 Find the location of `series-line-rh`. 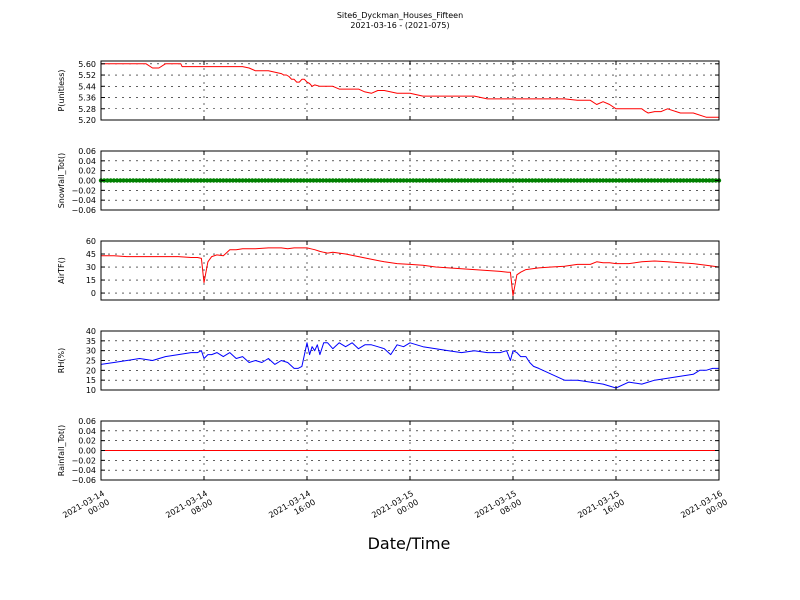

series-line-rh is located at coordinates (409, 365).